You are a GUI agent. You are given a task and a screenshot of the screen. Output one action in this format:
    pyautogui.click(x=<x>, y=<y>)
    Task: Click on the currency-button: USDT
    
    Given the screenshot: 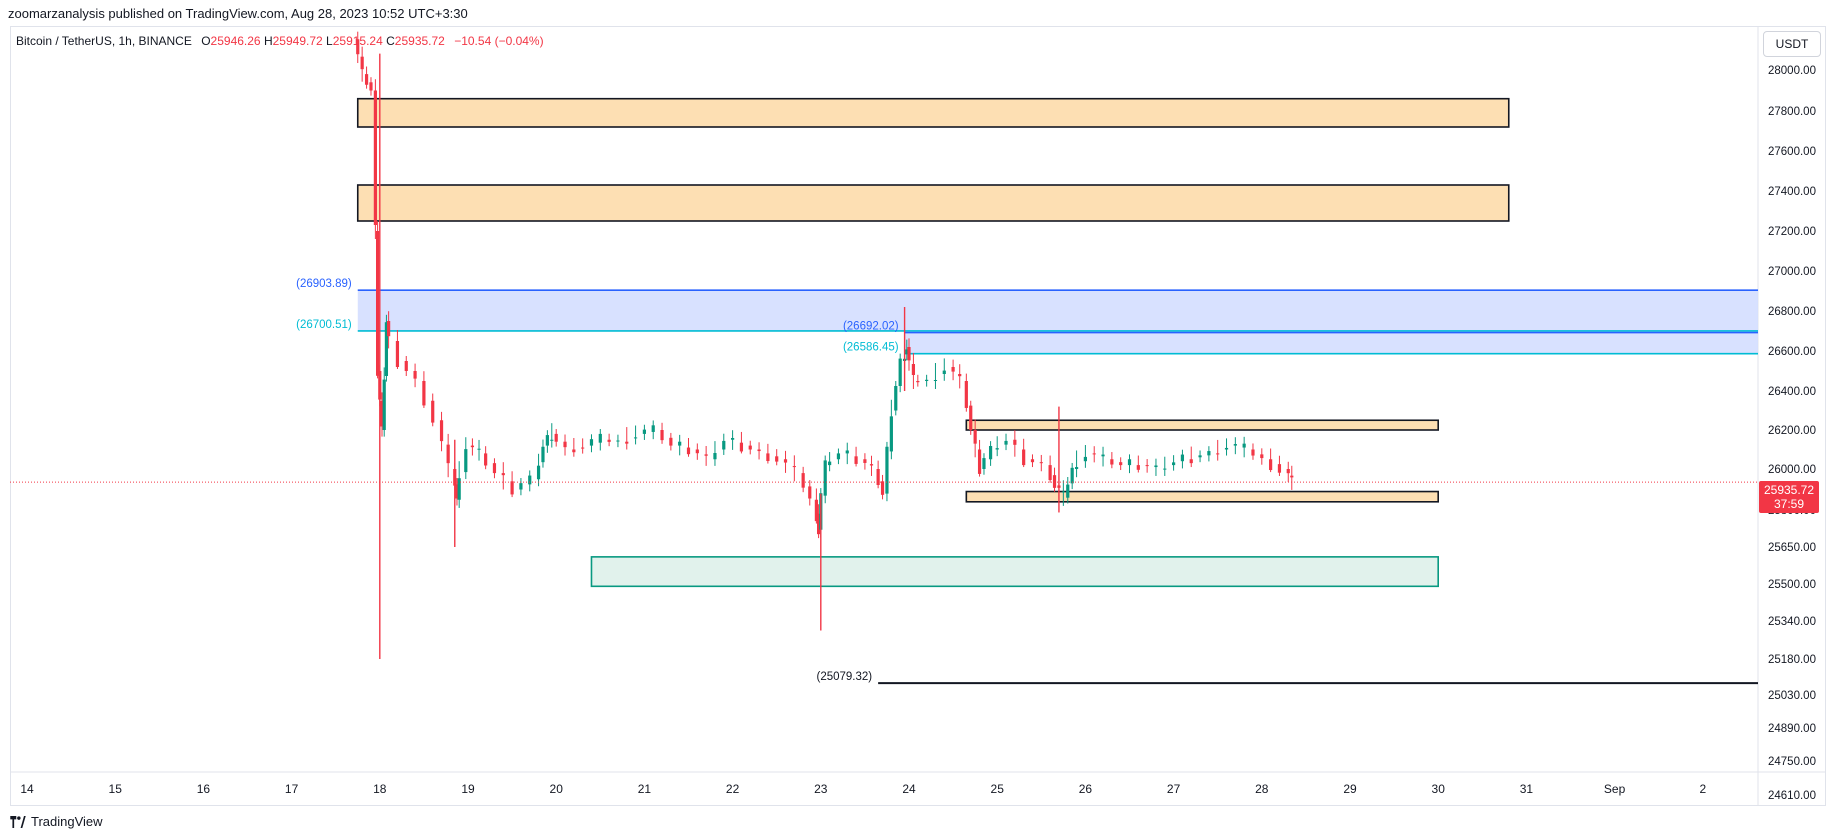 What is the action you would take?
    pyautogui.click(x=1792, y=44)
    